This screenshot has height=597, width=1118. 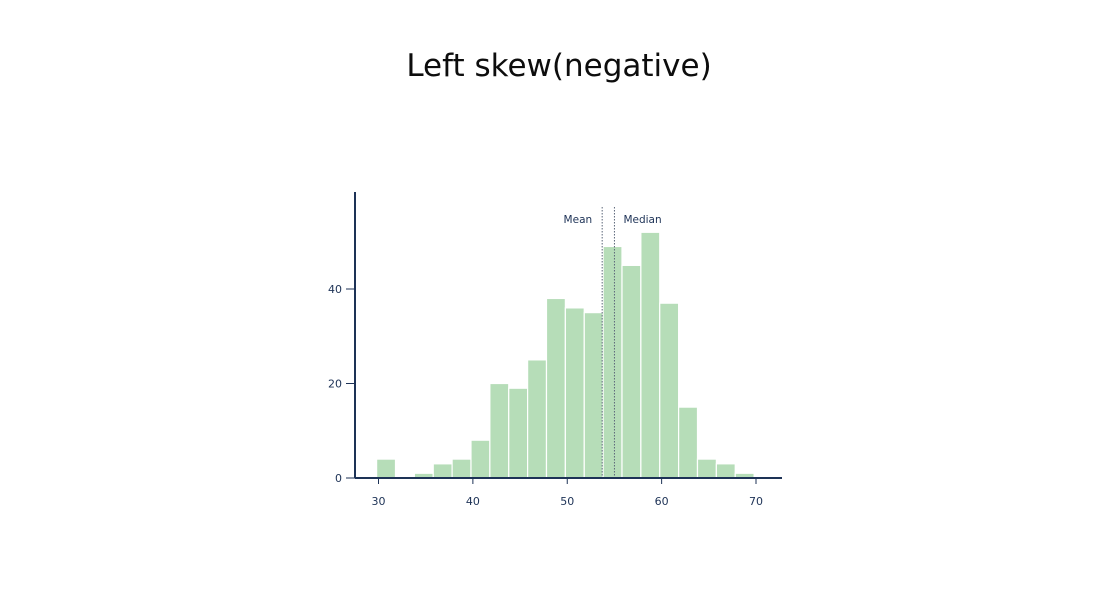 I want to click on x-tick-label: 60, so click(x=662, y=501).